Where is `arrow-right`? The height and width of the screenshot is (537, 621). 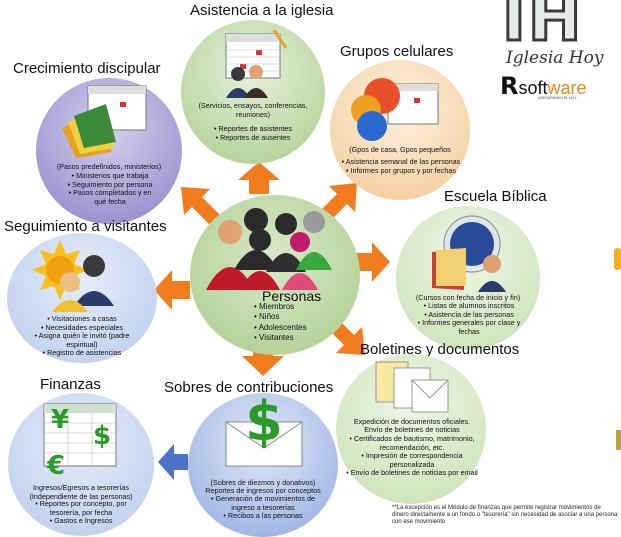
arrow-right is located at coordinates (372, 262).